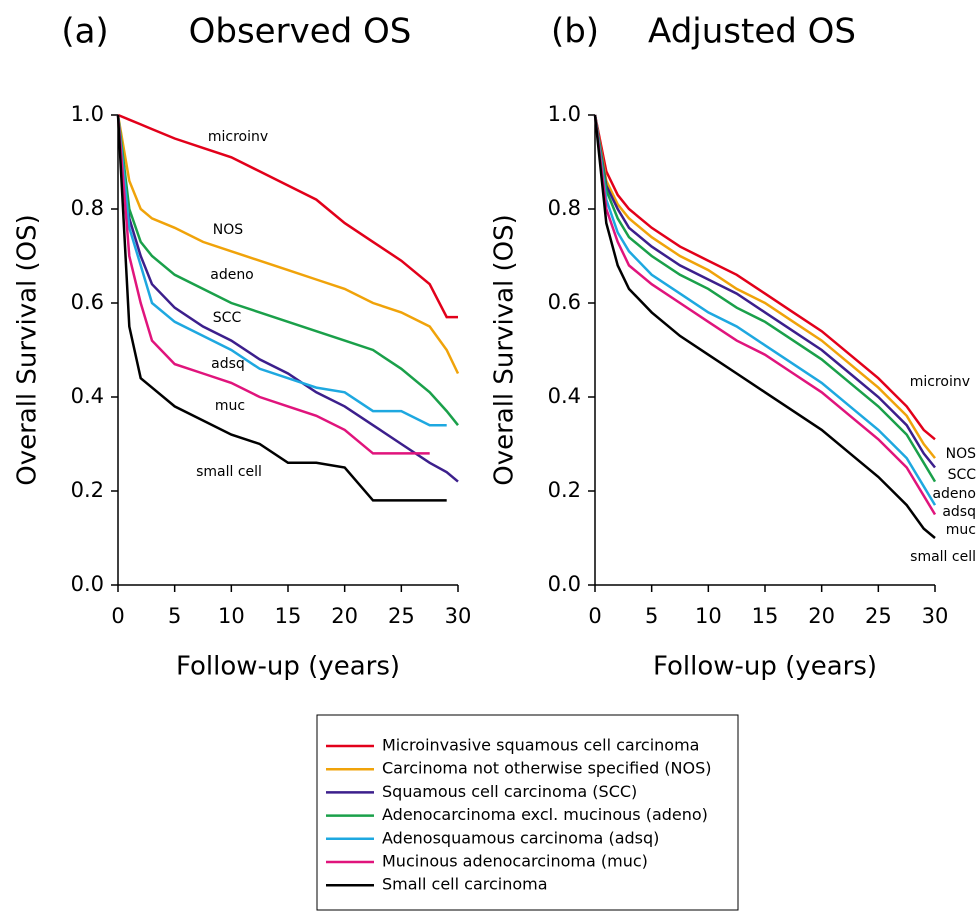 The height and width of the screenshot is (911, 977). I want to click on legend-label: Small cell carcinoma, so click(465, 884).